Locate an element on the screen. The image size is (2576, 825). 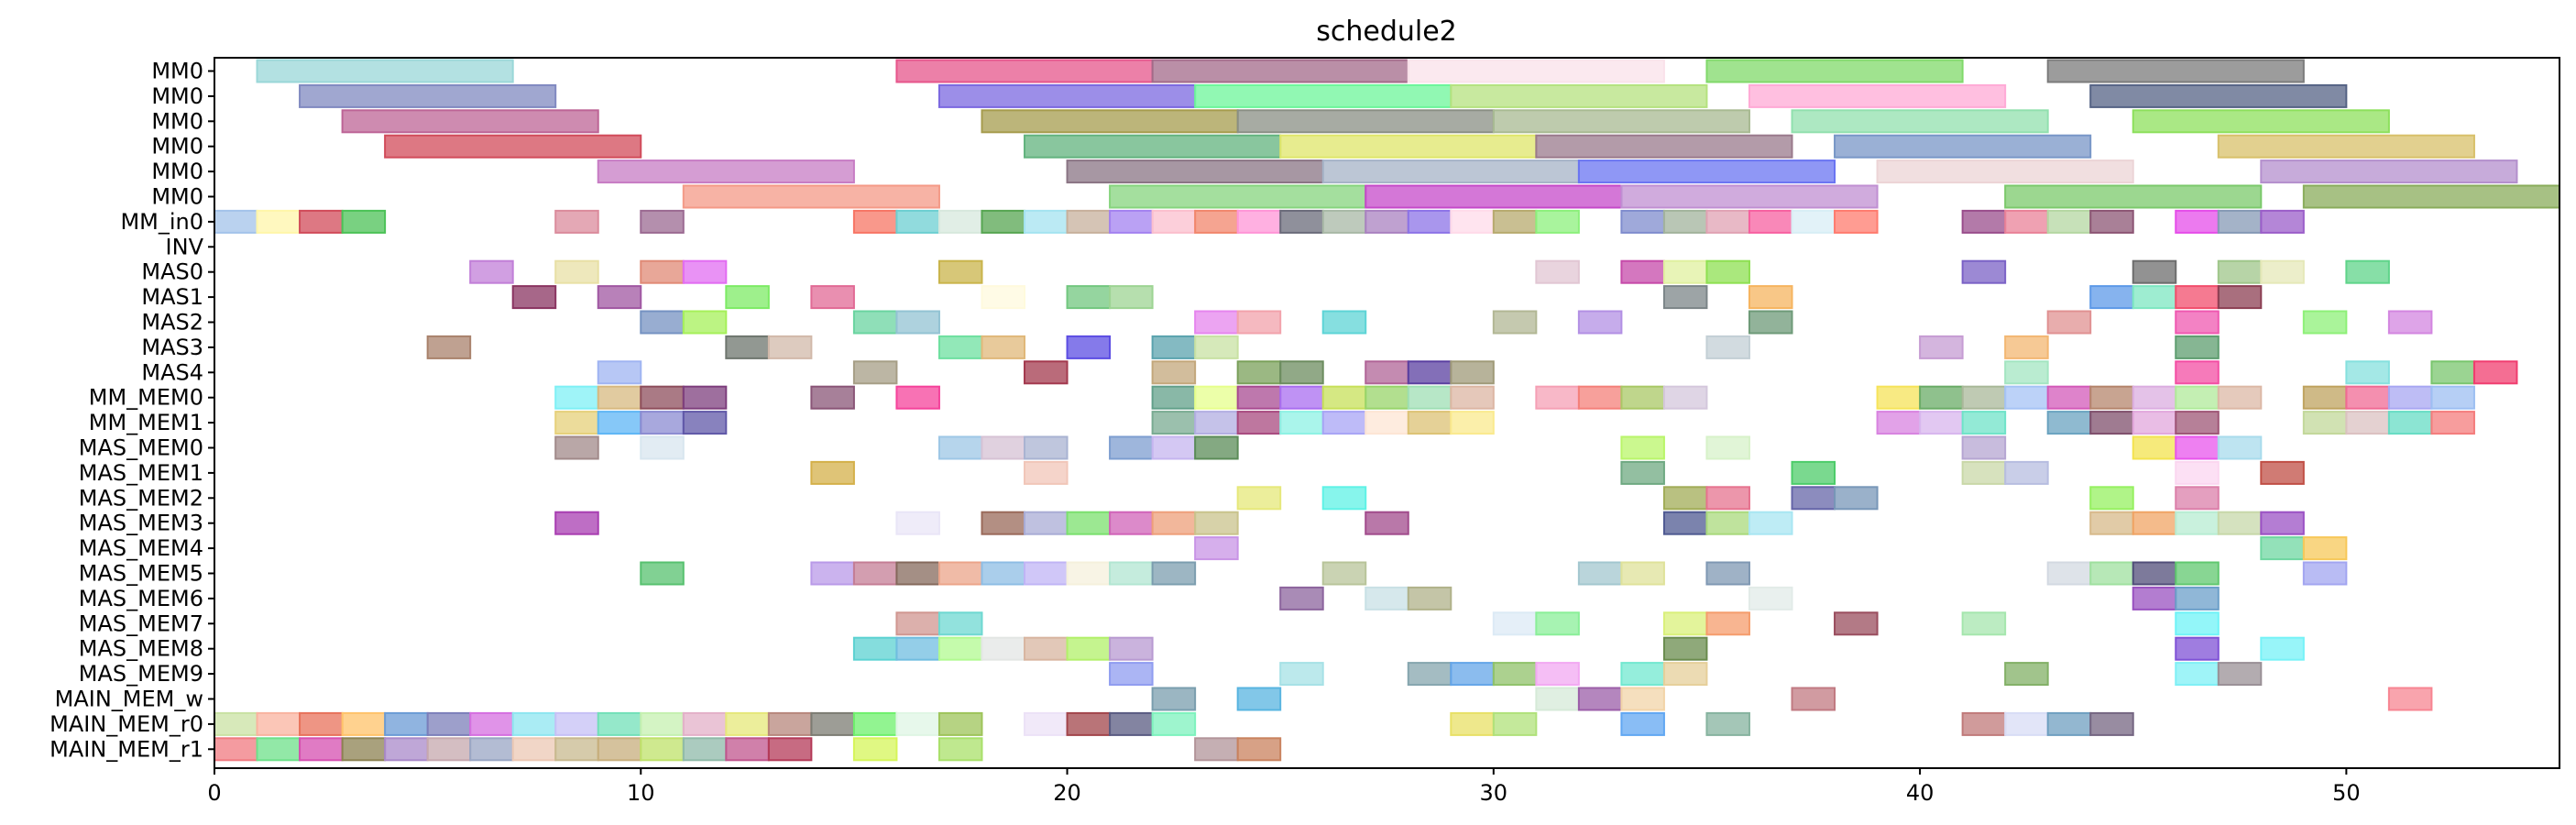
x-tick-label: 20 is located at coordinates (1067, 793).